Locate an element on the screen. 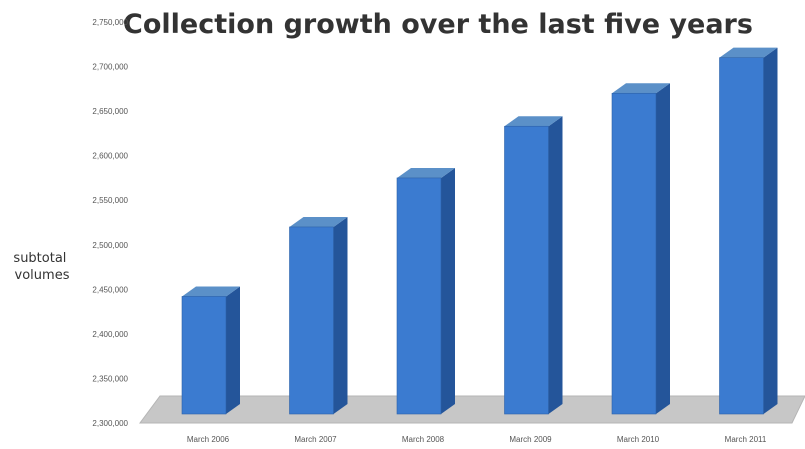  x-tick-label: March 2010 is located at coordinates (638, 439).